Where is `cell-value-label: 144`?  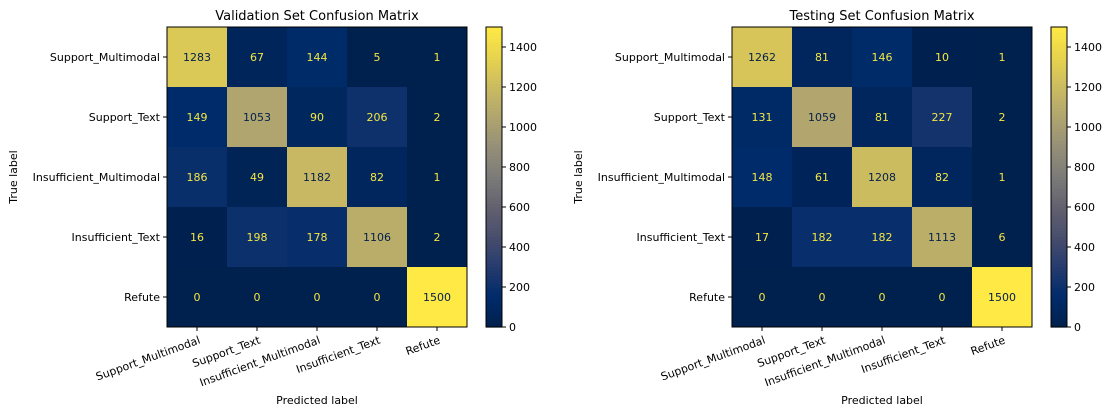
cell-value-label: 144 is located at coordinates (317, 57).